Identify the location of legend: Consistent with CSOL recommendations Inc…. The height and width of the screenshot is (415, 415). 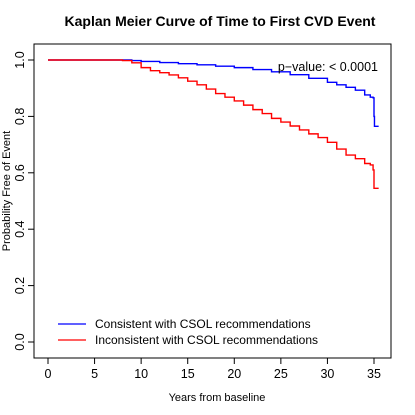
(188, 332).